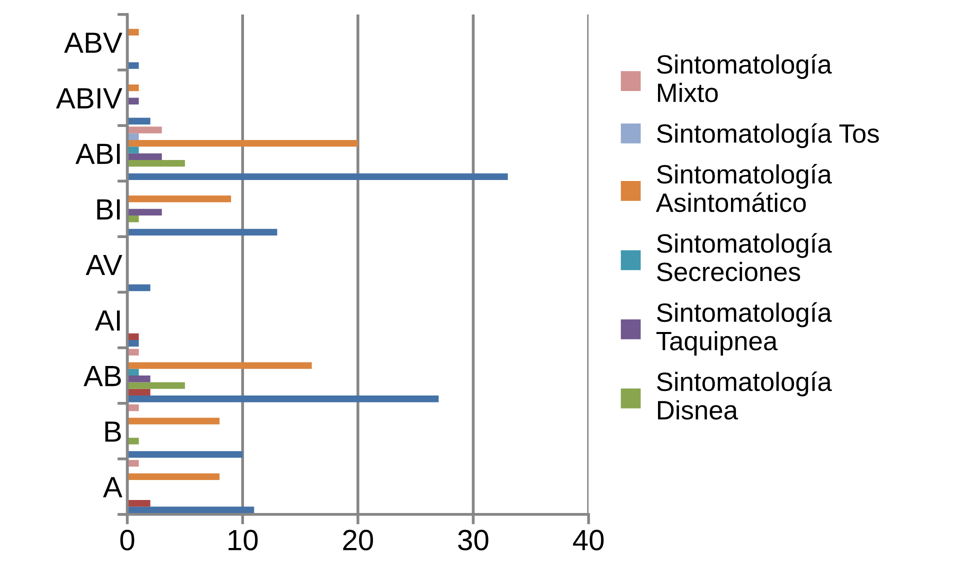 This screenshot has height=578, width=957. What do you see at coordinates (744, 395) in the screenshot?
I see `legend-label: Sintomatología Disnea` at bounding box center [744, 395].